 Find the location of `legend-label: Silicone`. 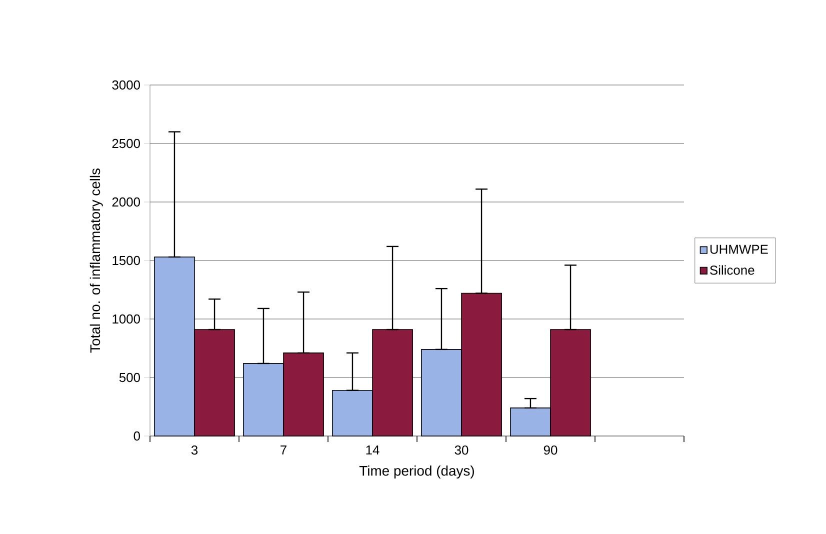

legend-label: Silicone is located at coordinates (732, 270).